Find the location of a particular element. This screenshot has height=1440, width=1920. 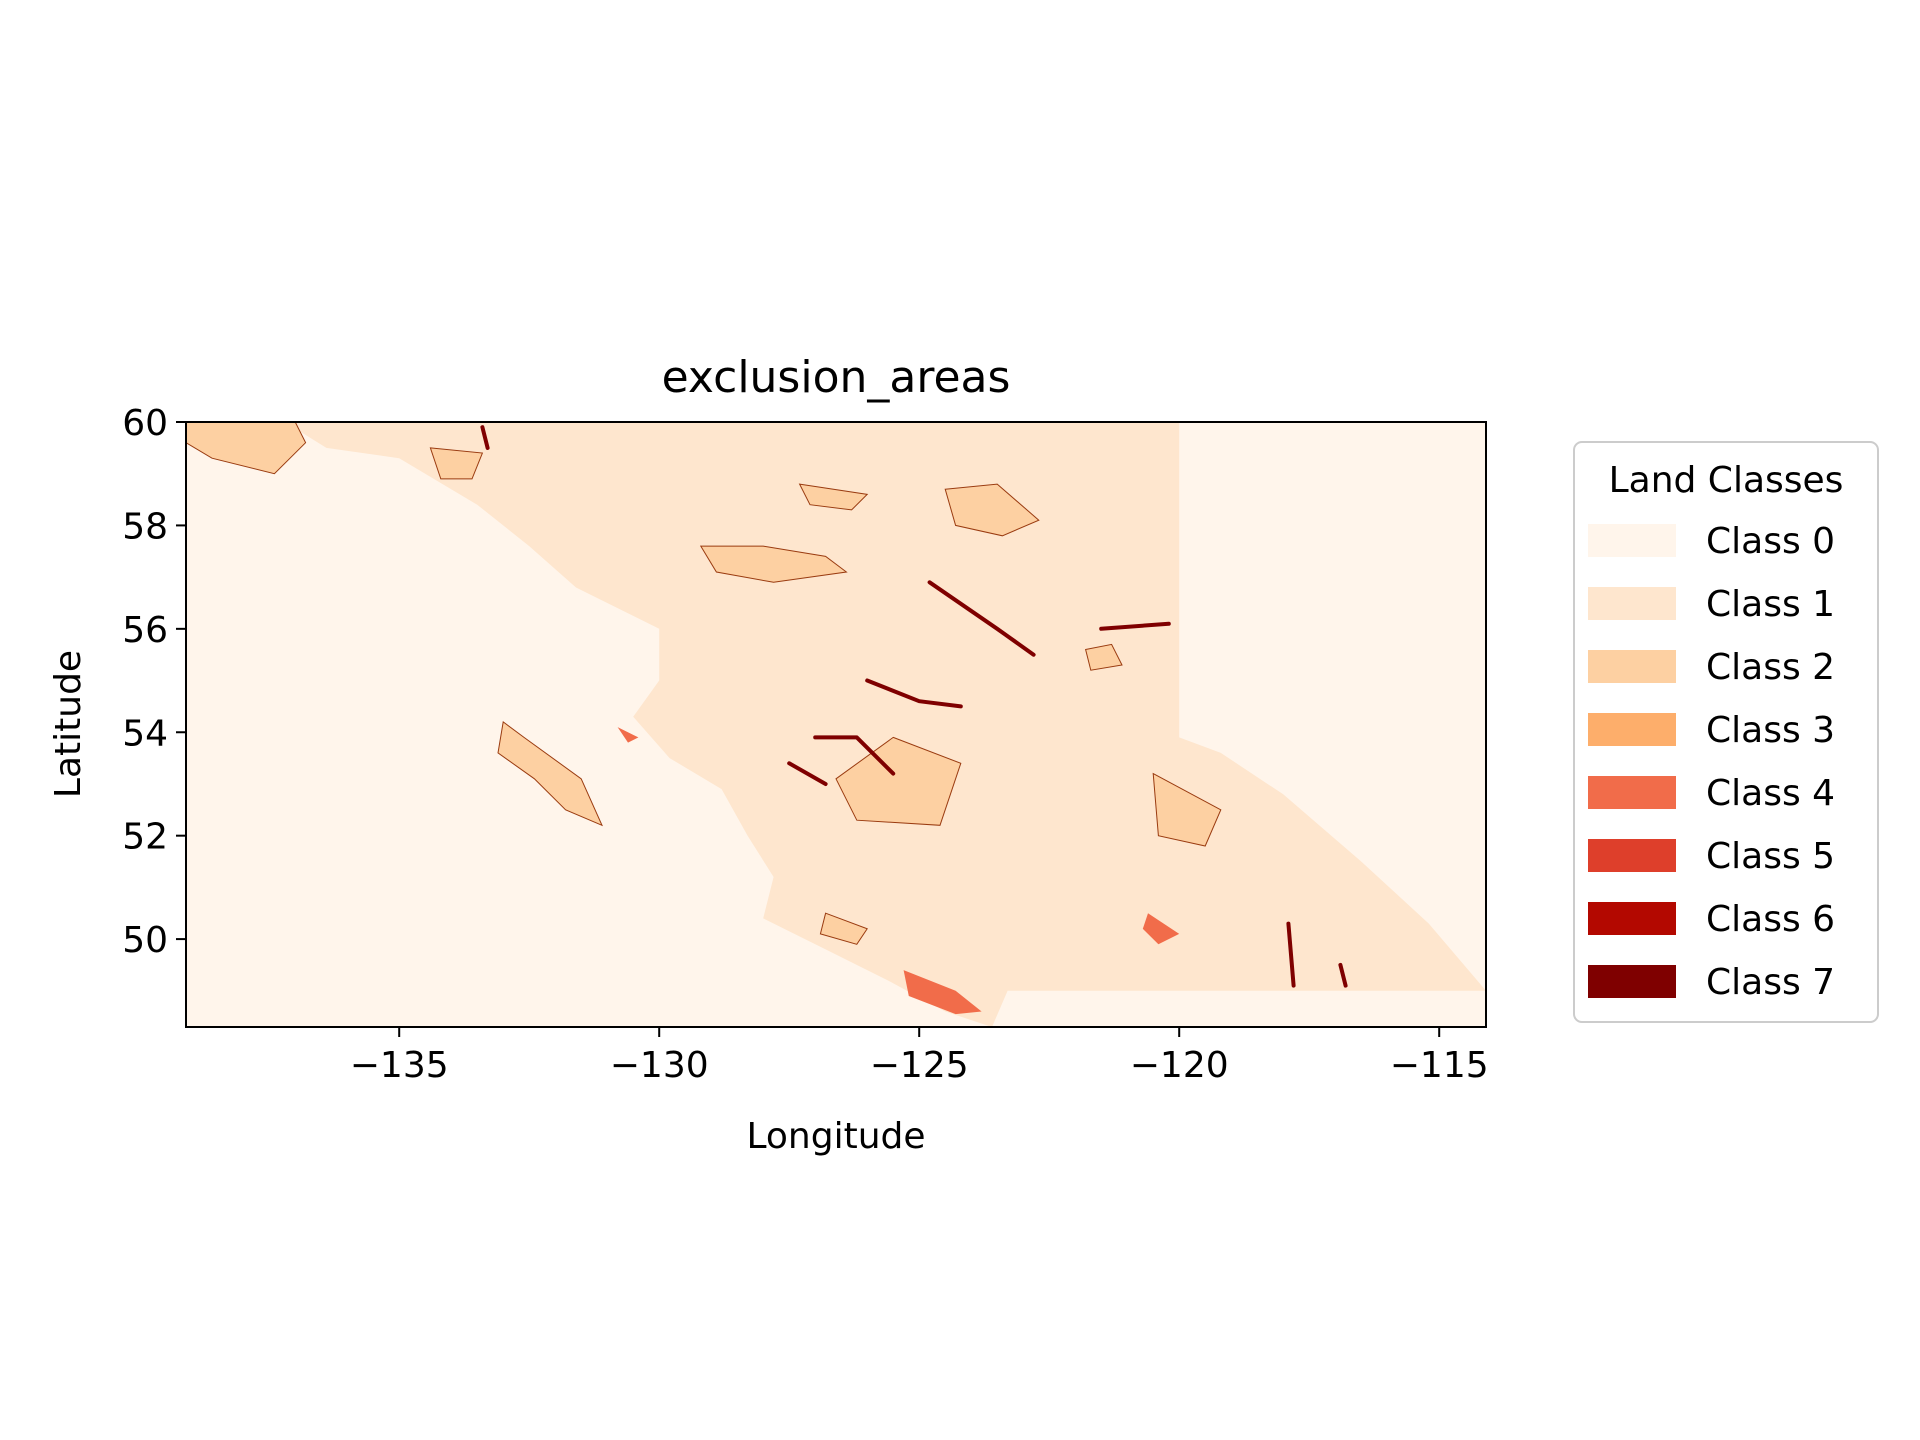

y-axis-label: Latitude is located at coordinates (68, 724).